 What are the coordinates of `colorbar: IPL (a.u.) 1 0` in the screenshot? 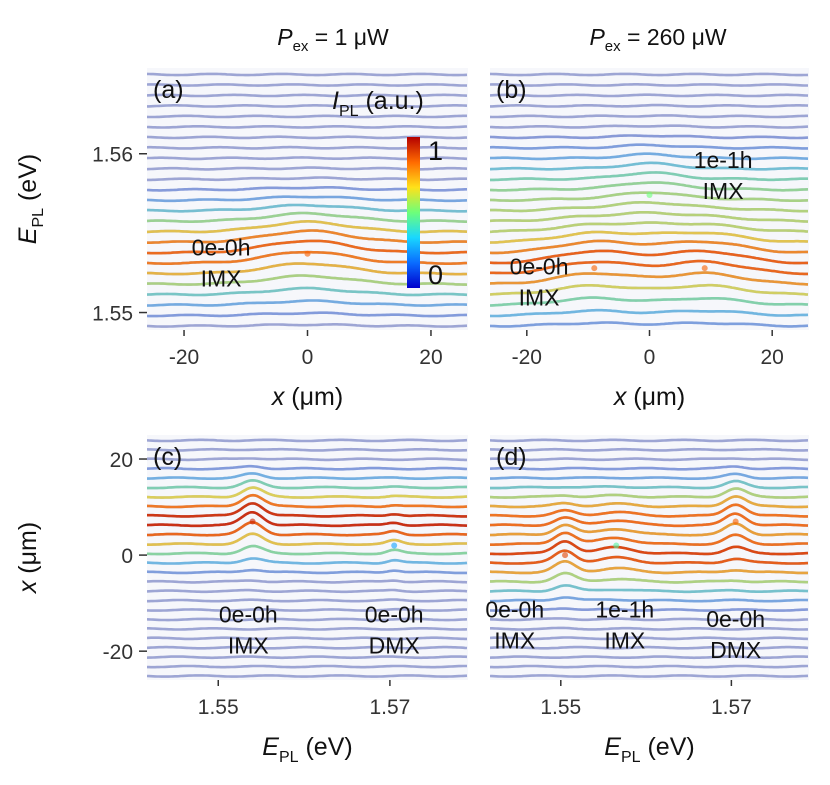 It's located at (387, 188).